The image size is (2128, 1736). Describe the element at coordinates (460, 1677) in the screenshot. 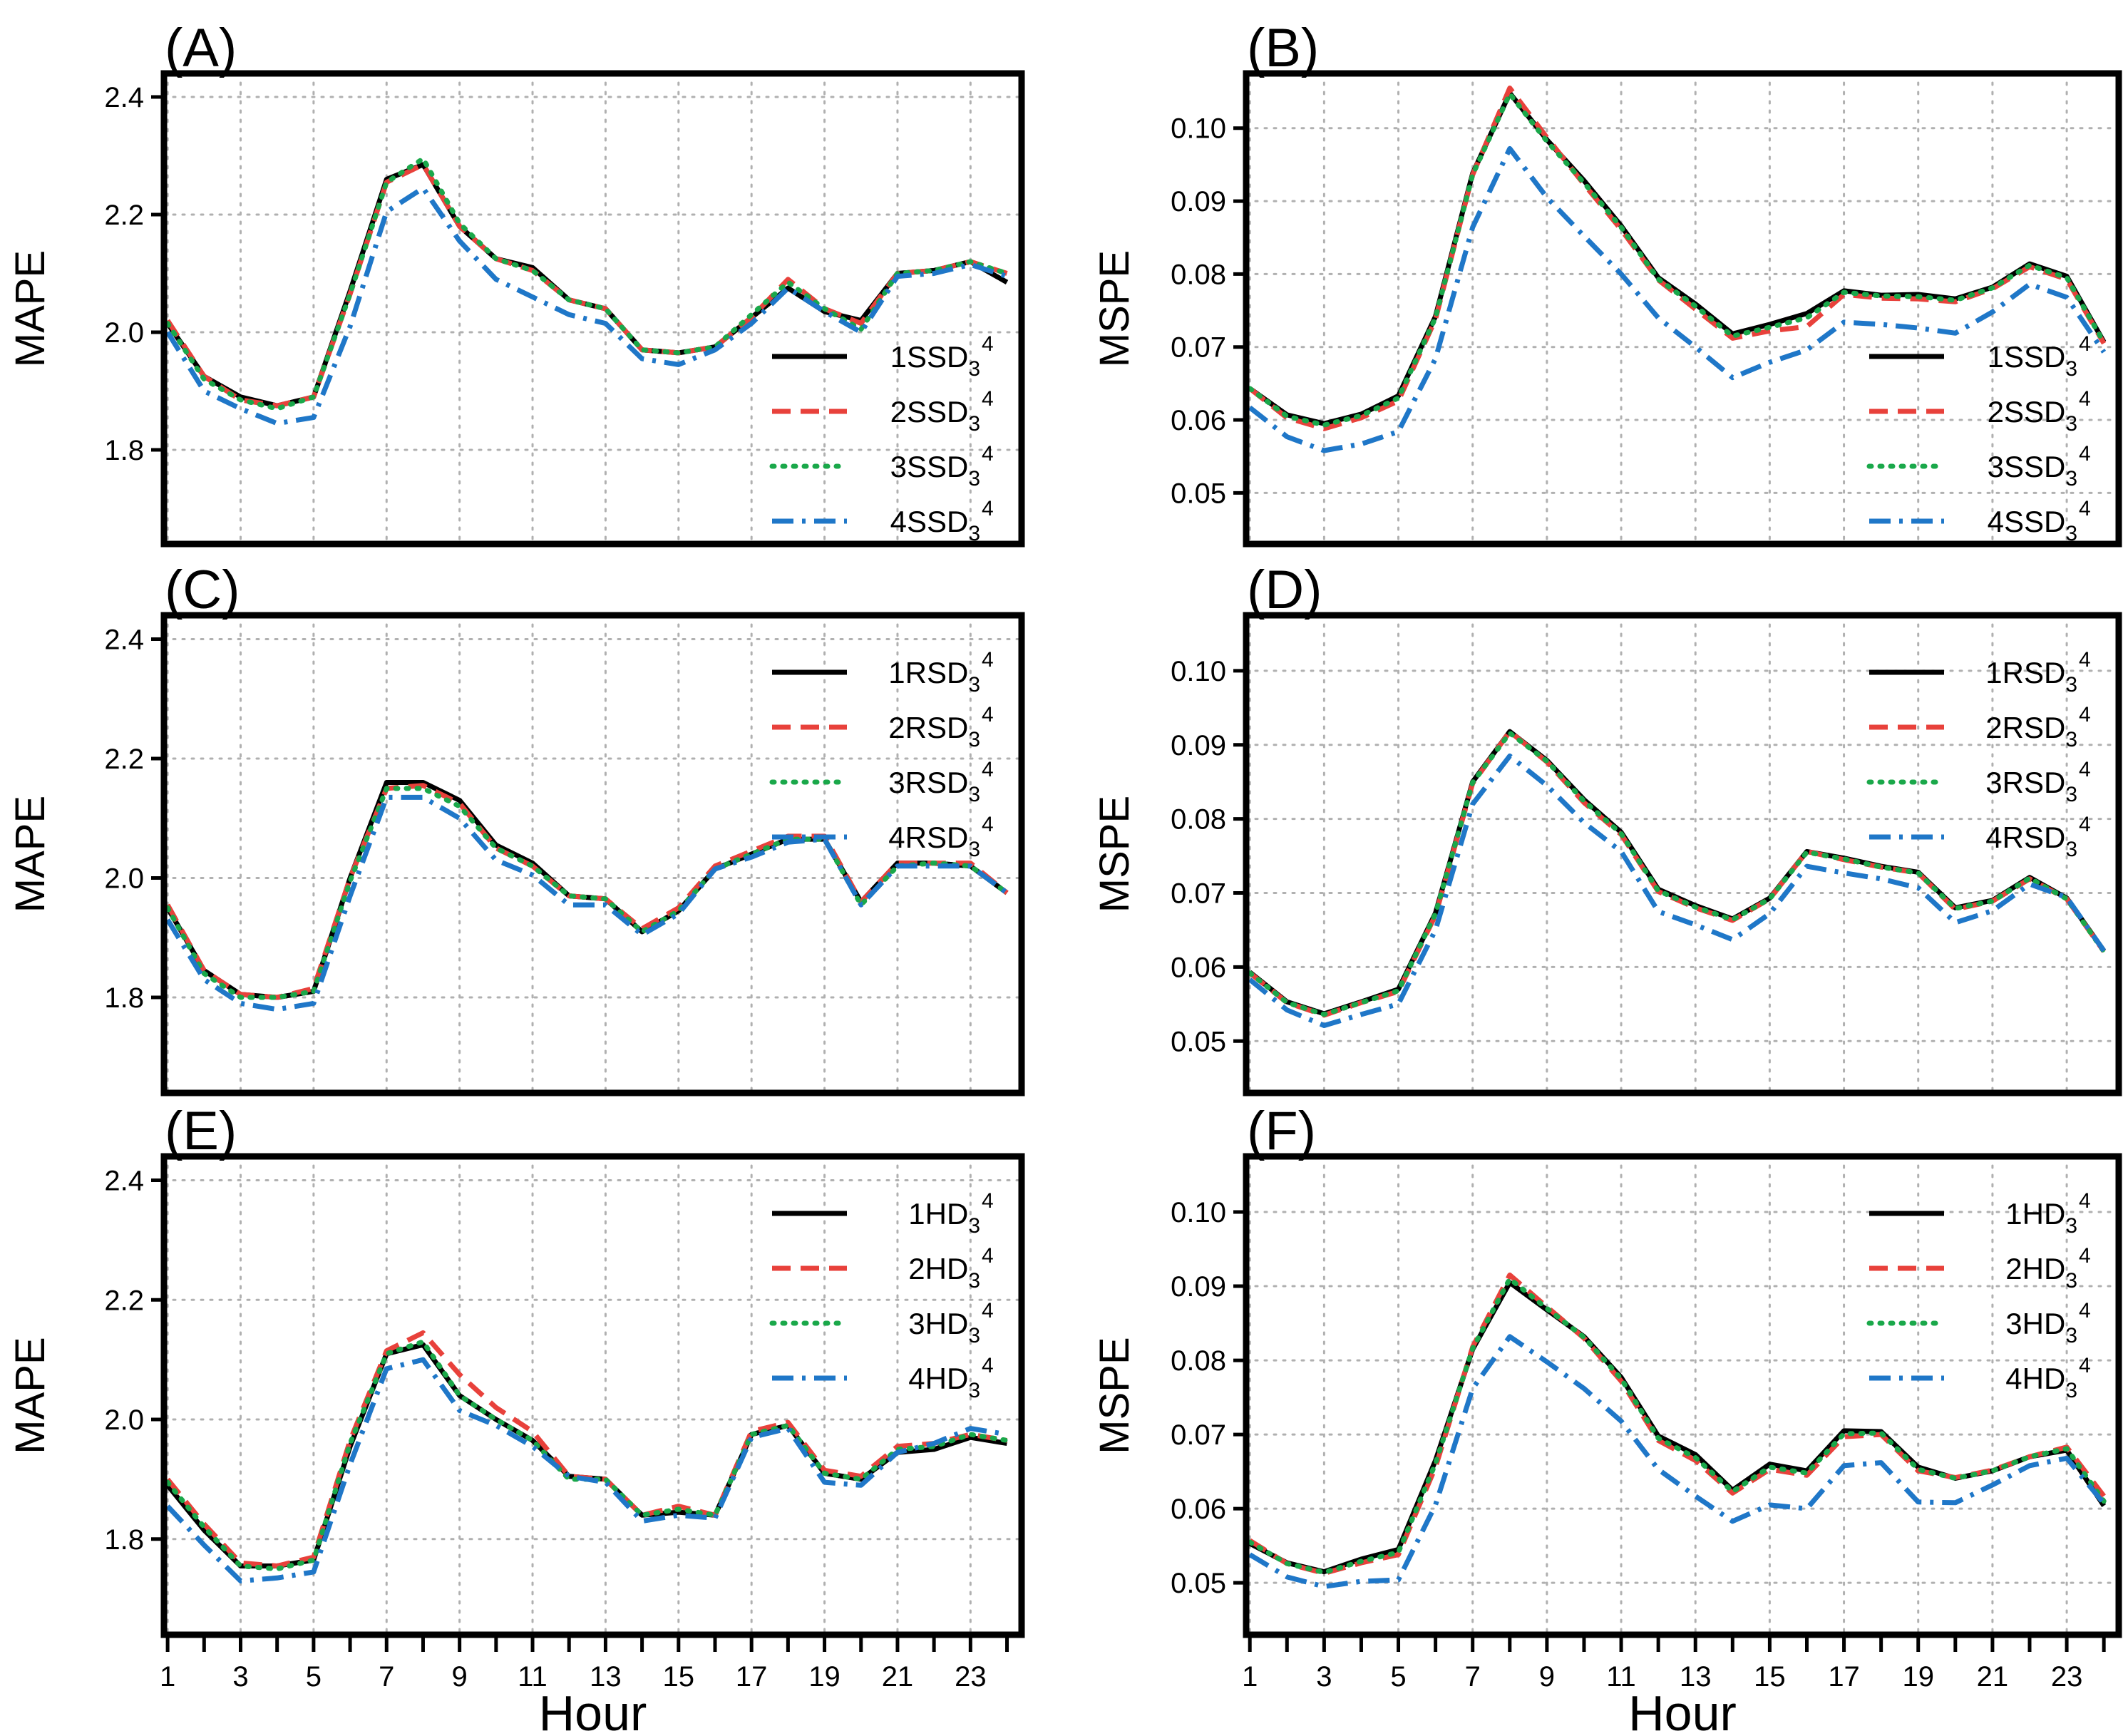

I see `x-tick-label: 9` at that location.